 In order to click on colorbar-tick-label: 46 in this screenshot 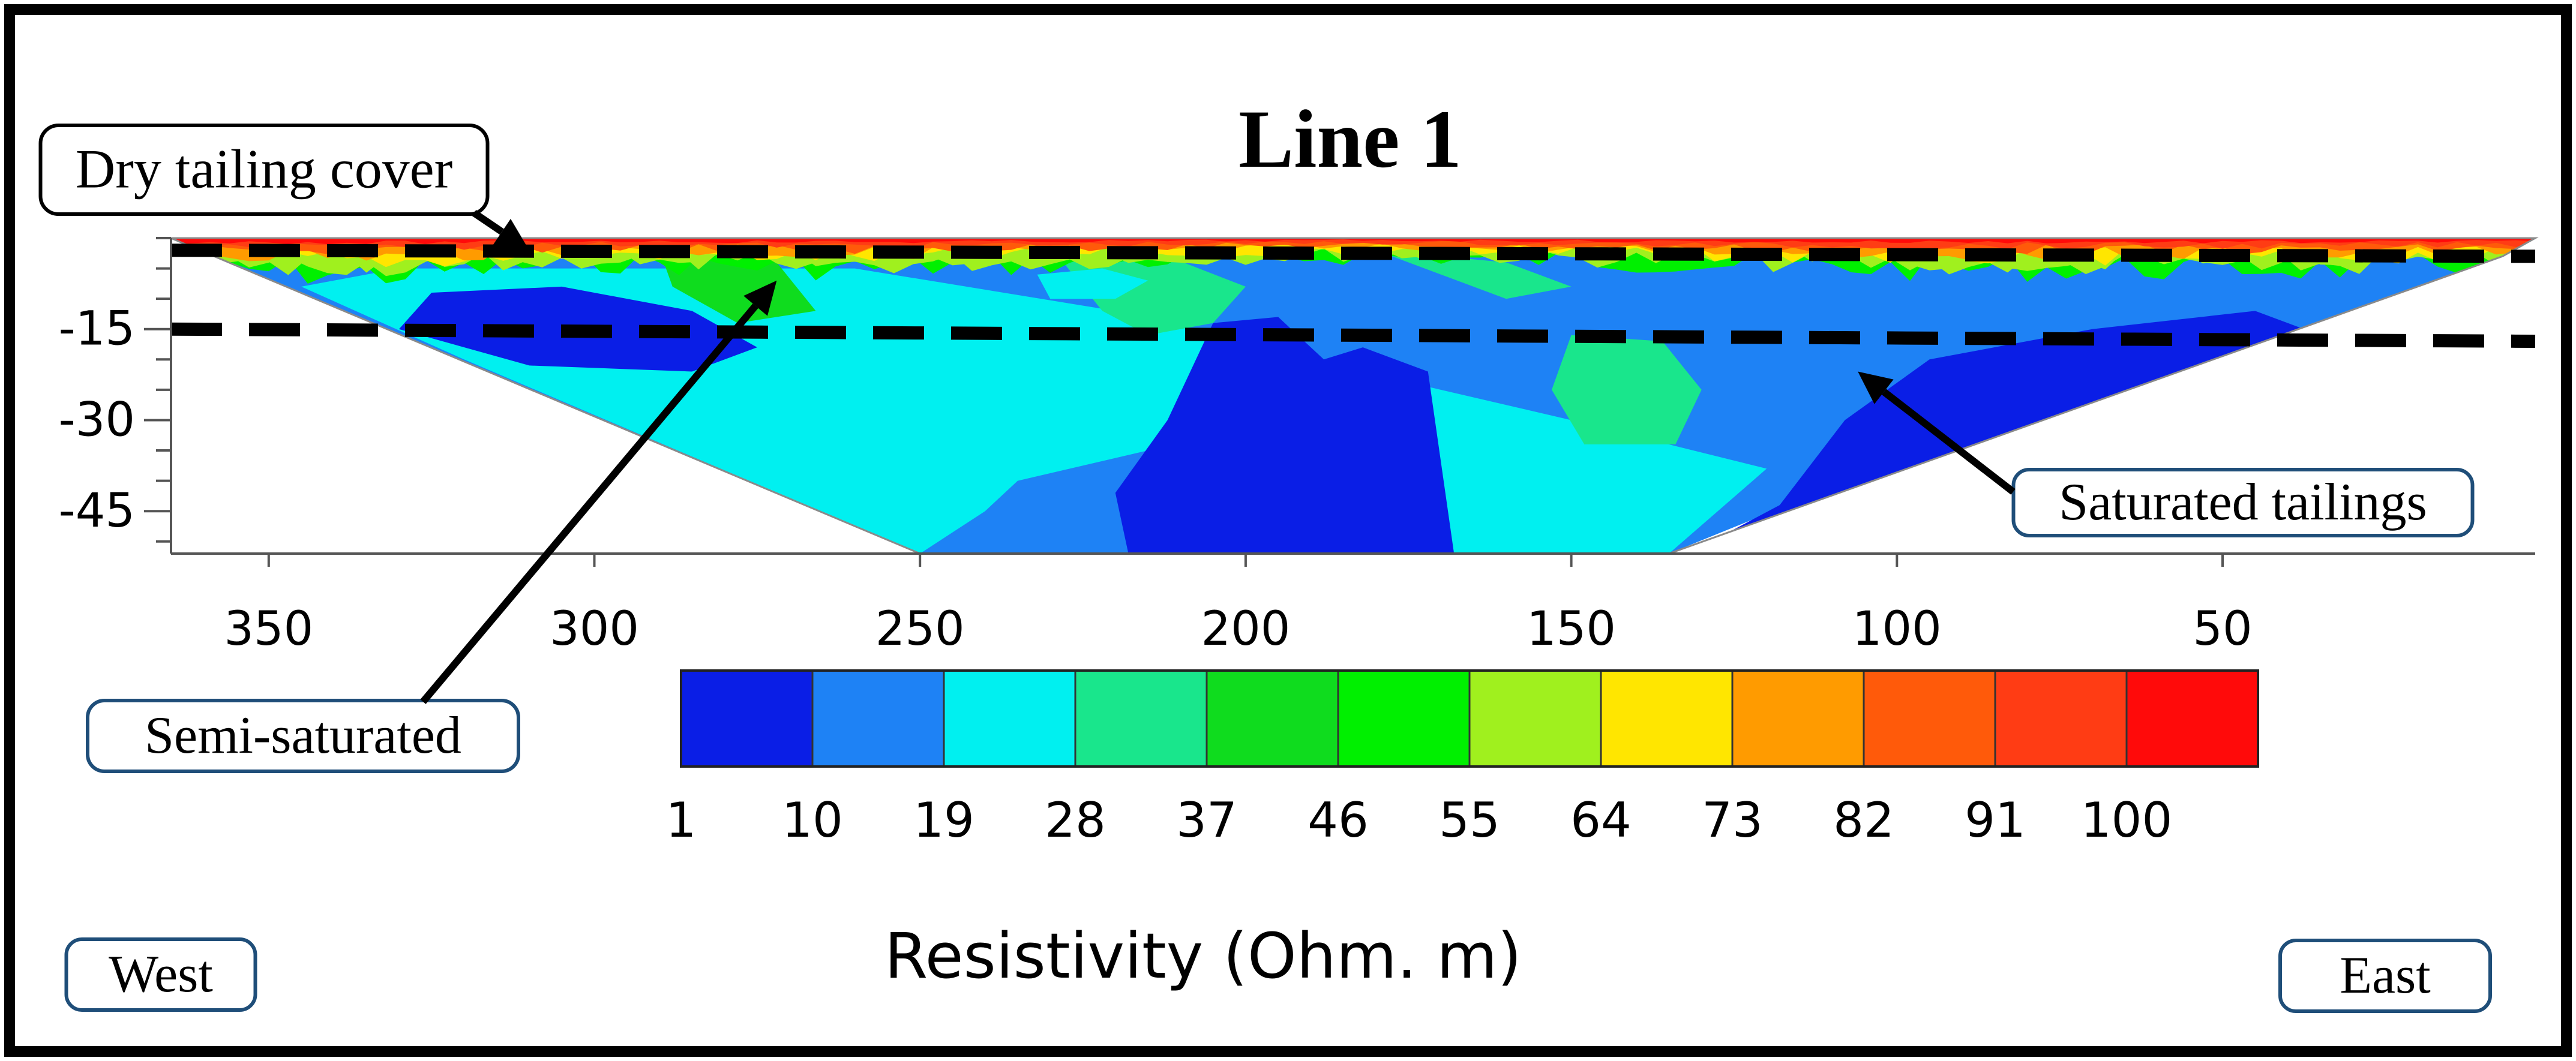, I will do `click(1338, 820)`.